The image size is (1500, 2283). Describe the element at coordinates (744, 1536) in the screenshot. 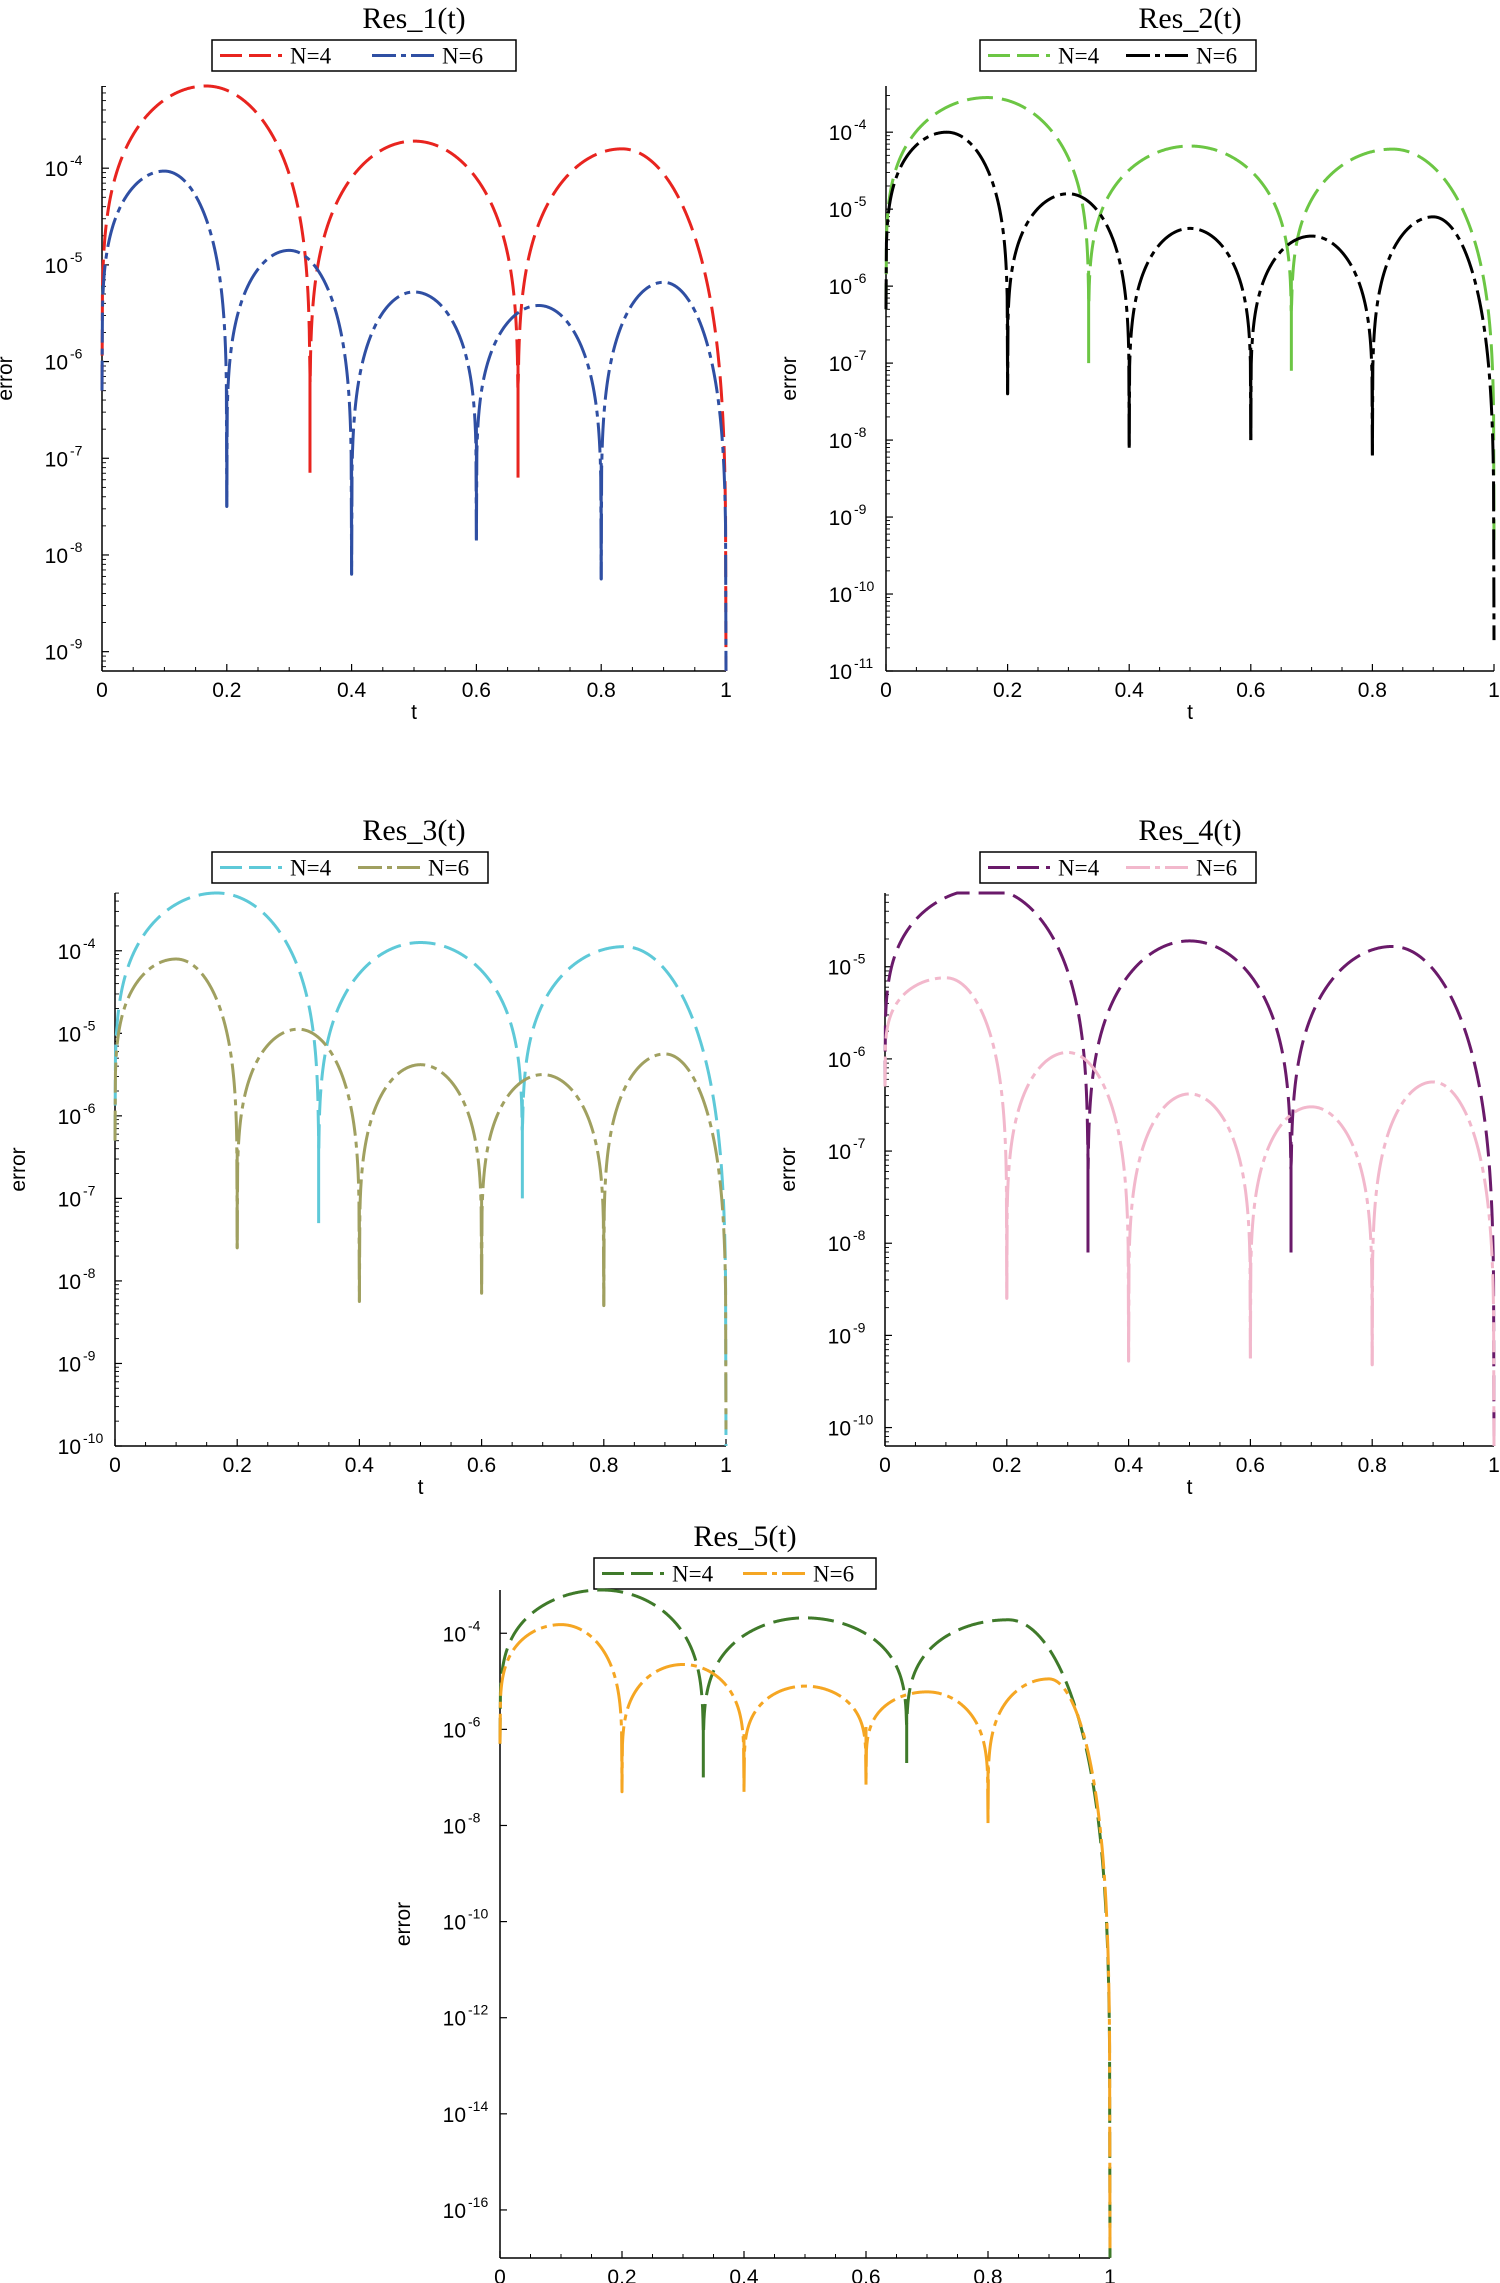

I see `chart-title: Res_5(t)` at that location.